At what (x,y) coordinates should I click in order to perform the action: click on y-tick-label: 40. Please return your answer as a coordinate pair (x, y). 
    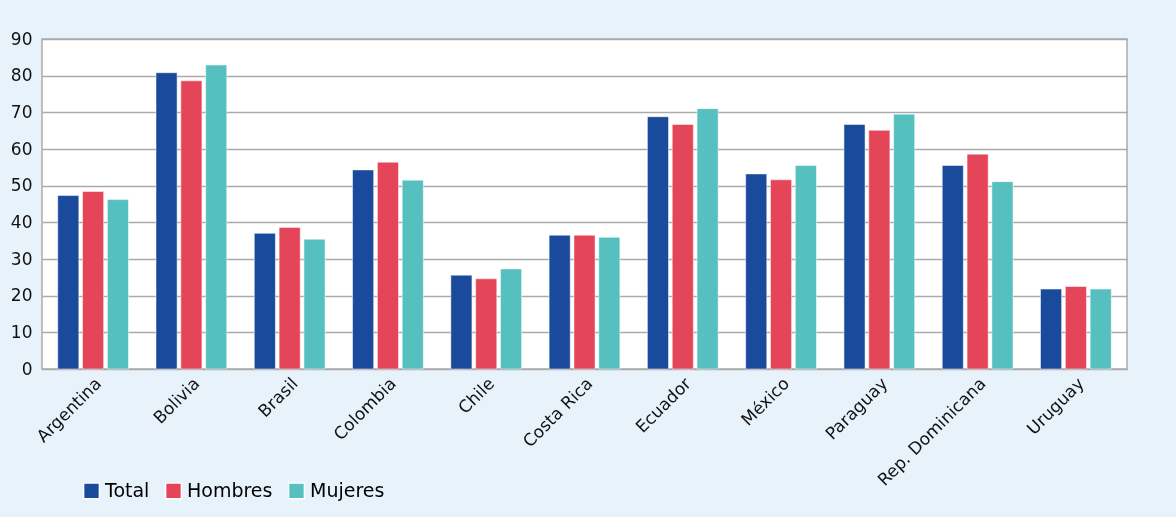
    Looking at the image, I should click on (21, 221).